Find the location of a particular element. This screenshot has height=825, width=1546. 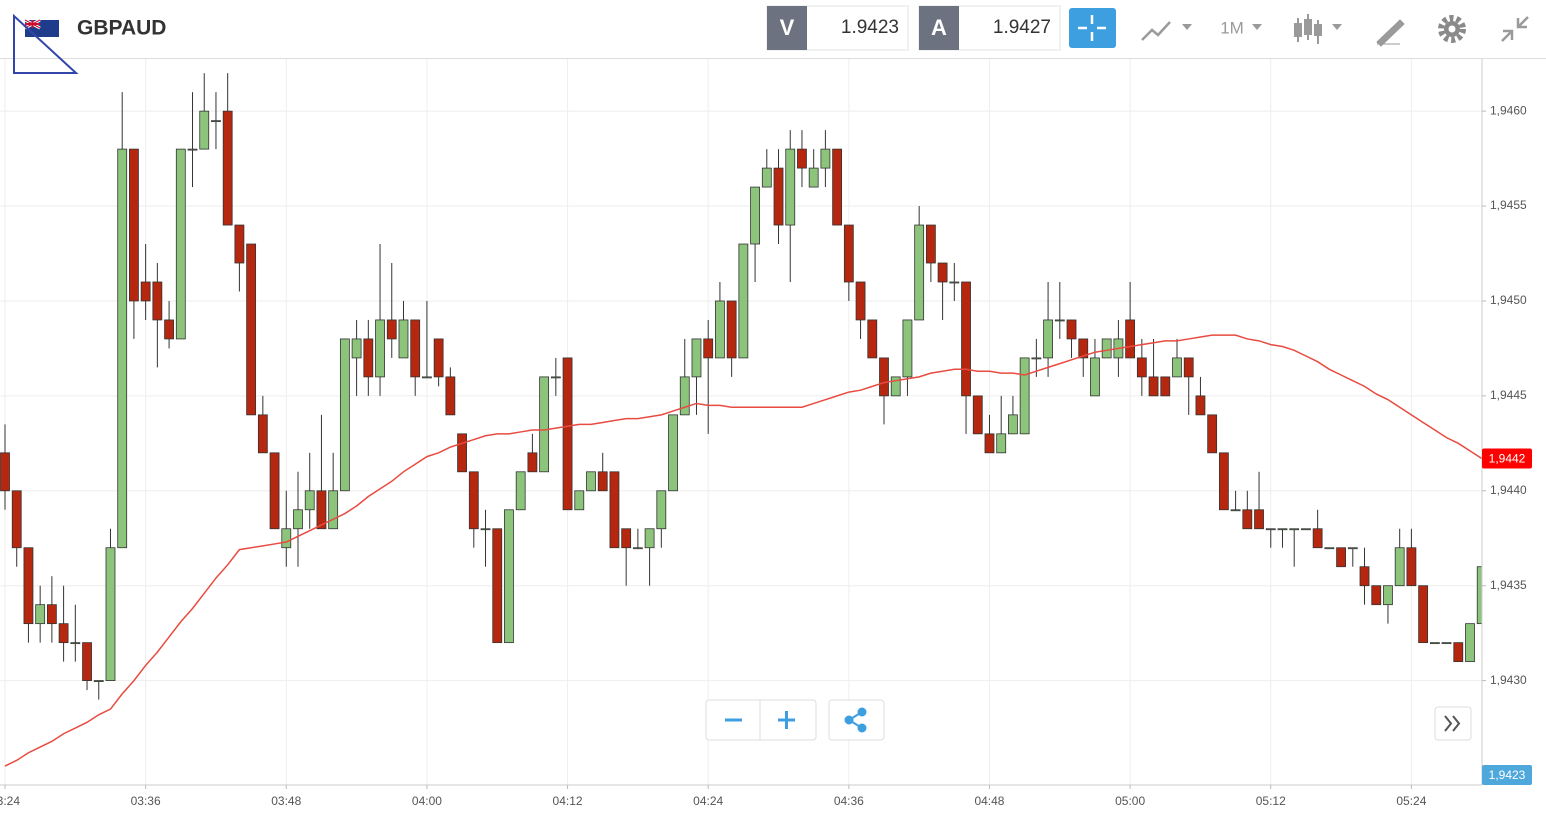

x-tick-label: 05:12 is located at coordinates (1271, 801).